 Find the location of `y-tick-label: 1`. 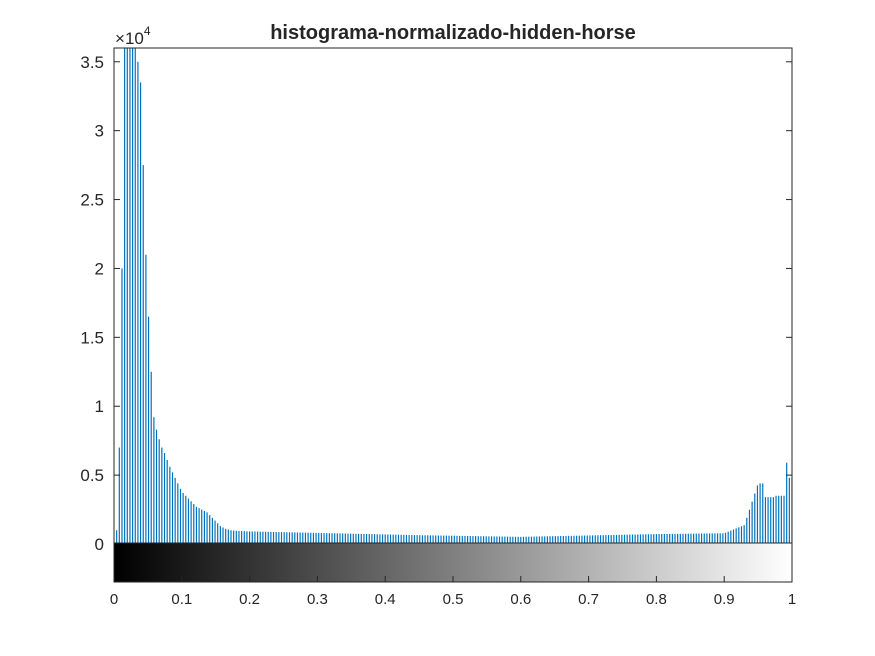

y-tick-label: 1 is located at coordinates (99, 406).